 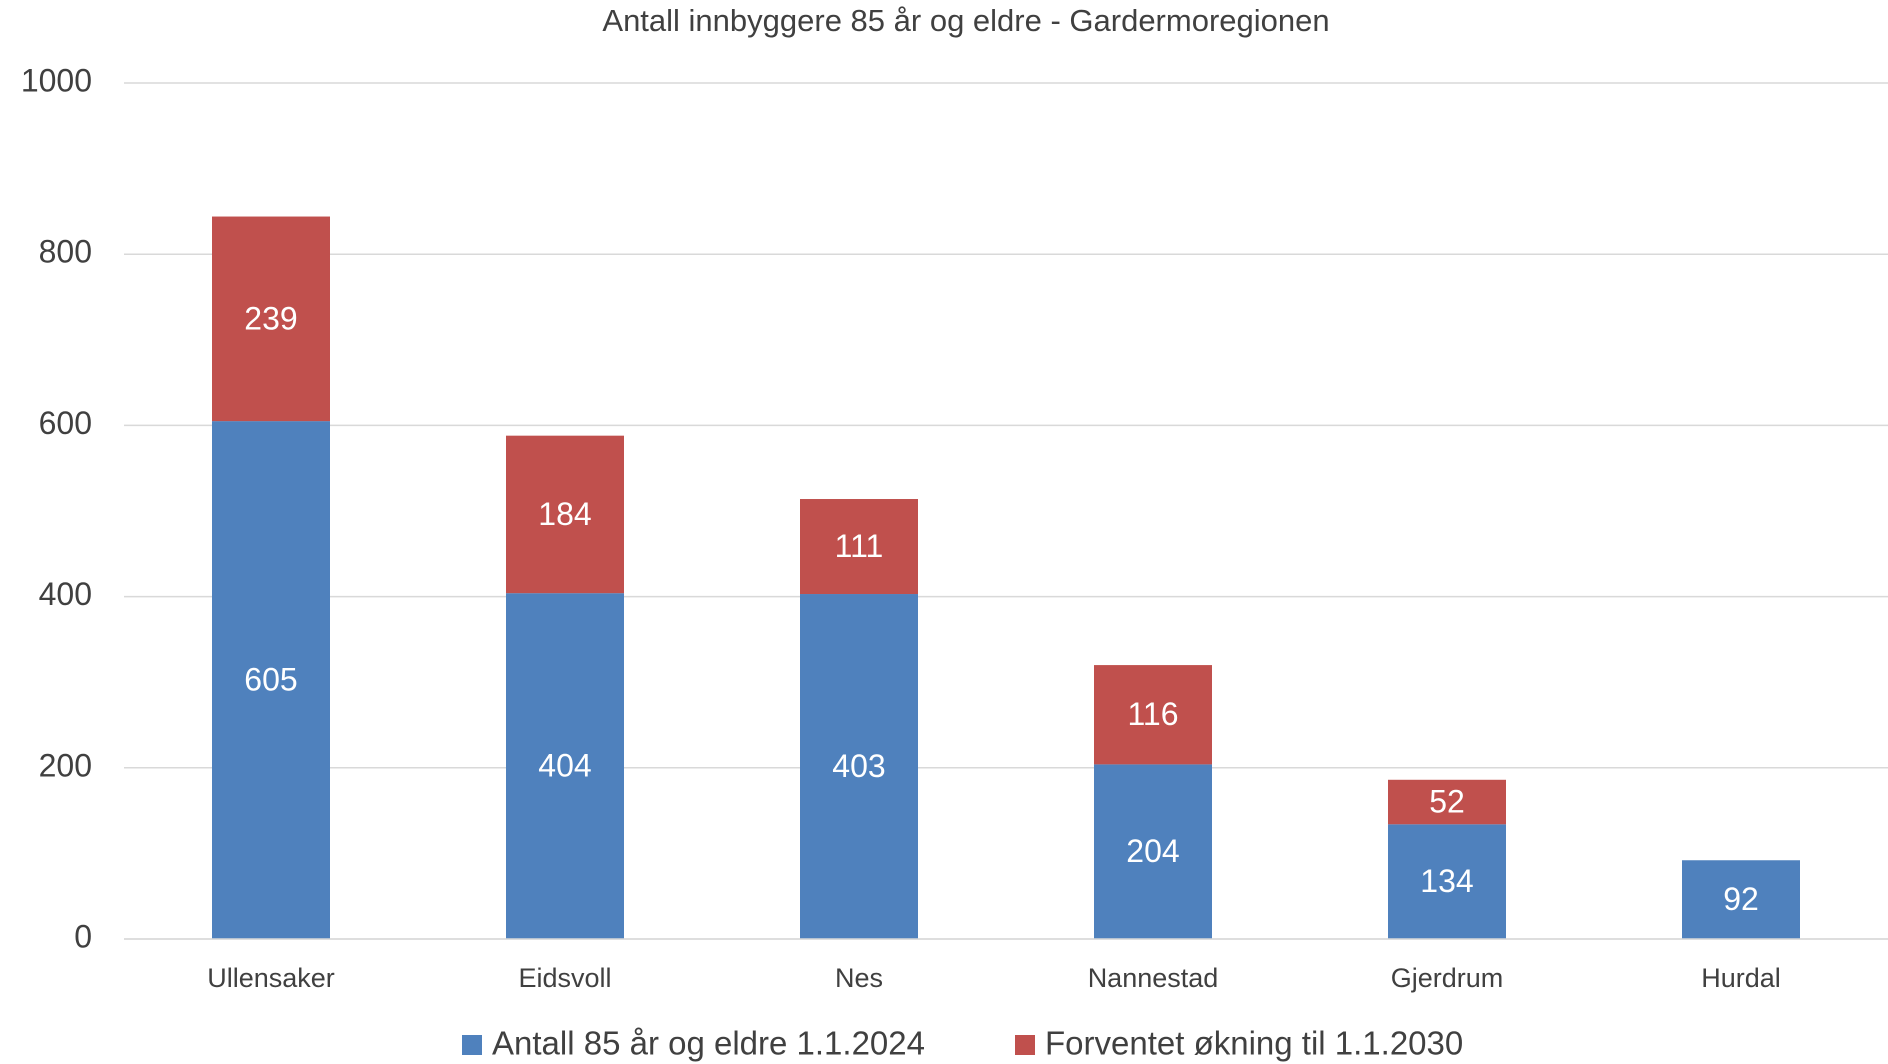 I want to click on y-tick-label: 400, so click(x=65, y=594).